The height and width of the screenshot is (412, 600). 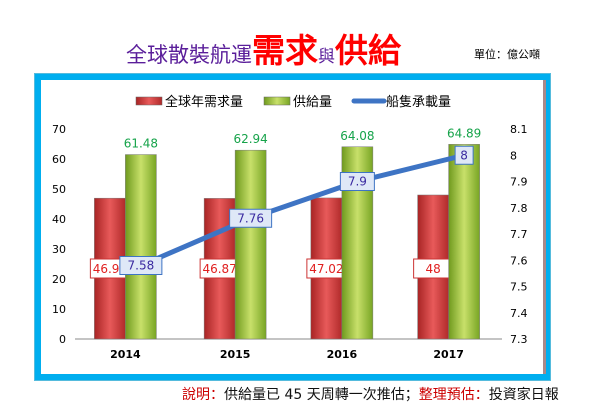 I want to click on data-label-capacity: 7.9, so click(x=357, y=182).